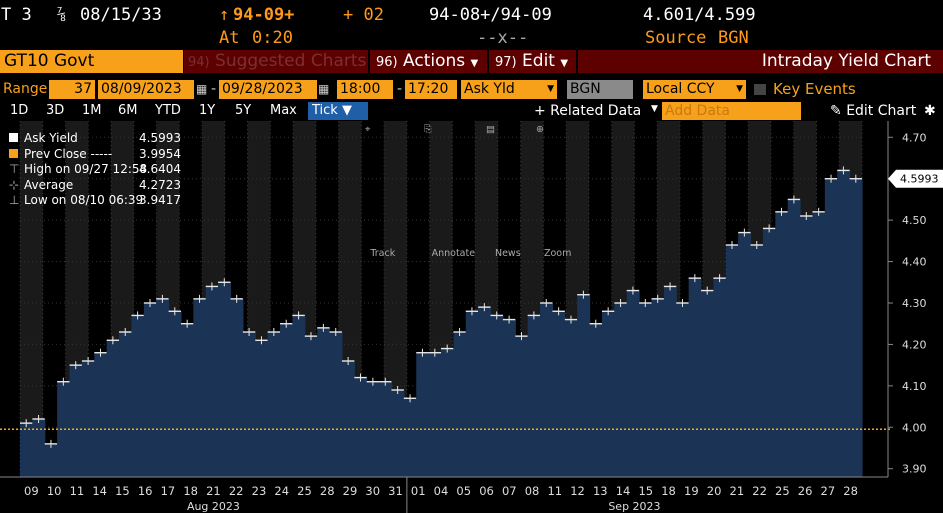 The image size is (943, 513). I want to click on end-time-input: 17:20, so click(431, 89).